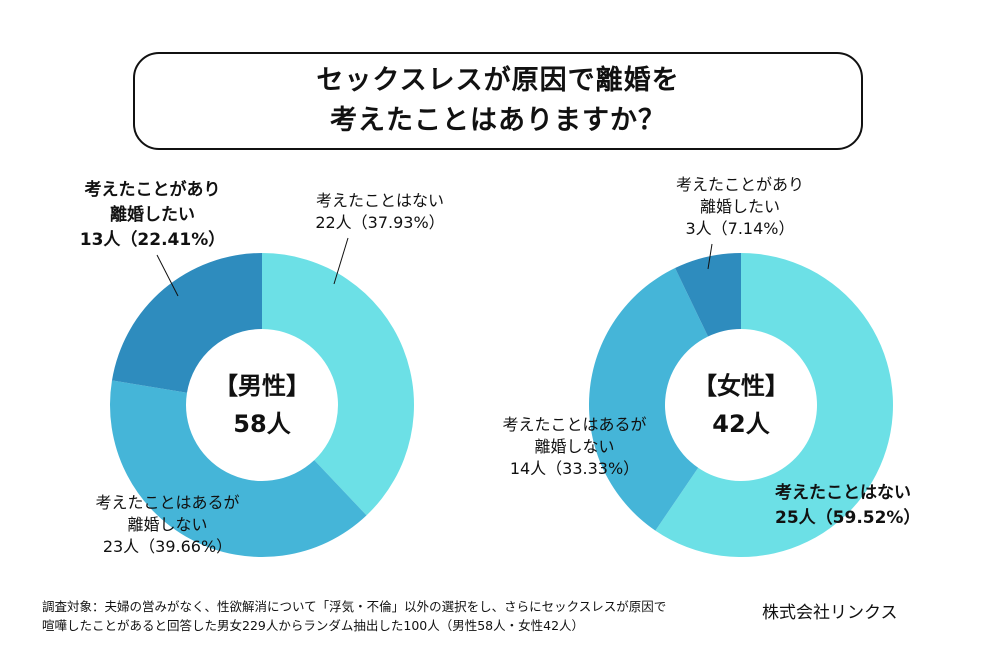 Image resolution: width=1000 pixels, height=650 pixels. Describe the element at coordinates (341, 261) in the screenshot. I see `leader-line-male-never` at that location.